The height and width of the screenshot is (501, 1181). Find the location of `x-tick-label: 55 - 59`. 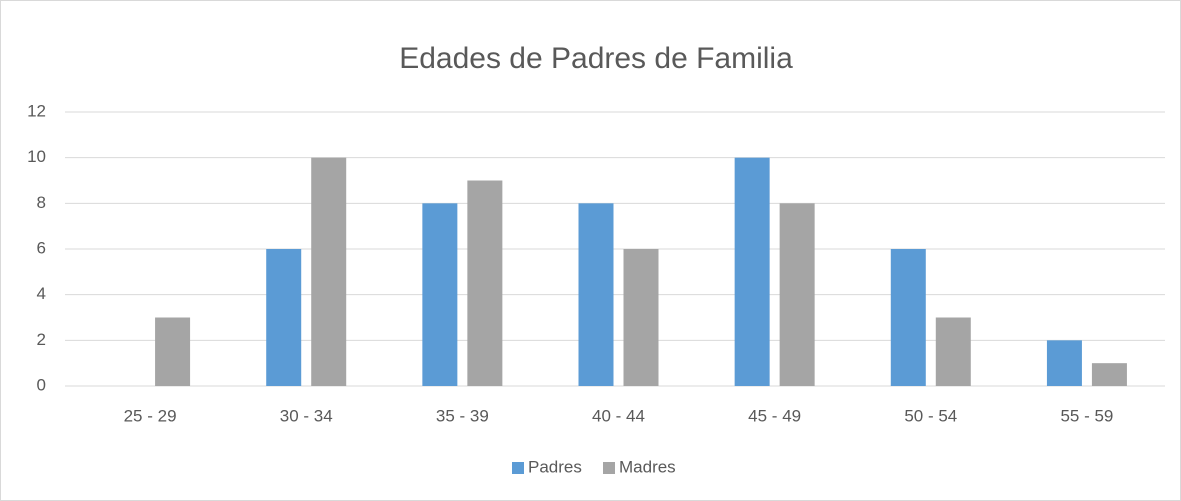

x-tick-label: 55 - 59 is located at coordinates (1086, 415).